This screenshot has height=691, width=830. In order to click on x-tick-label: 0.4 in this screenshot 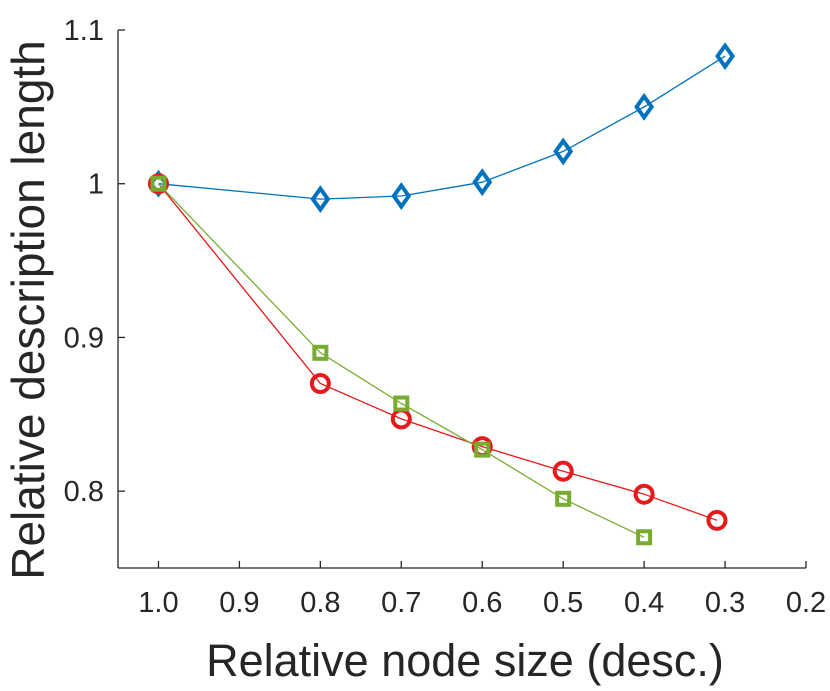, I will do `click(644, 603)`.